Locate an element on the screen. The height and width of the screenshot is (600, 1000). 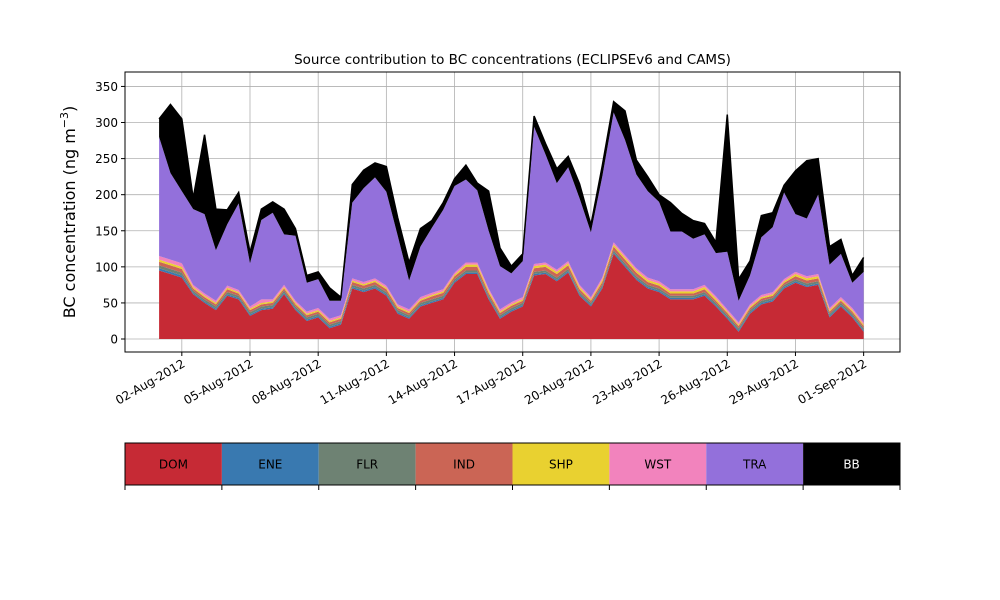
legend-swatch-ene is located at coordinates (270, 464).